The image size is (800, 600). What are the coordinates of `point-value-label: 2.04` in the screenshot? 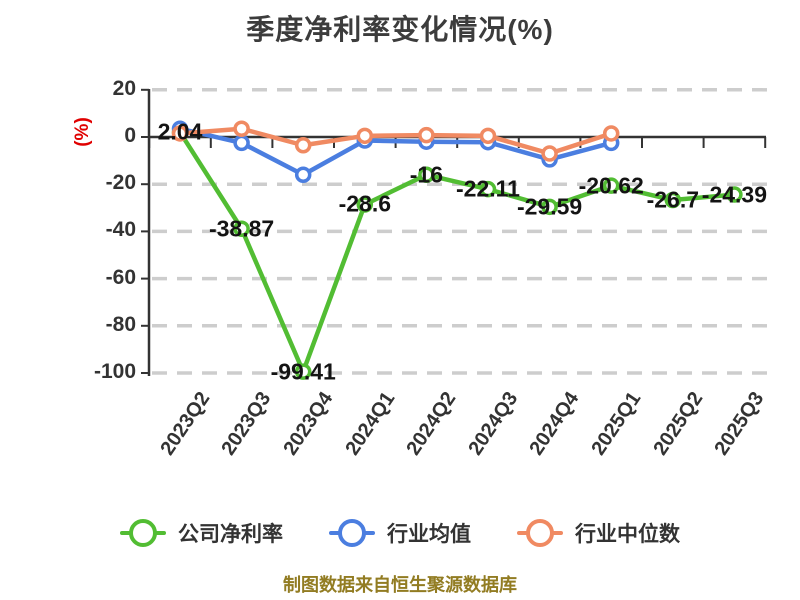 It's located at (180, 131).